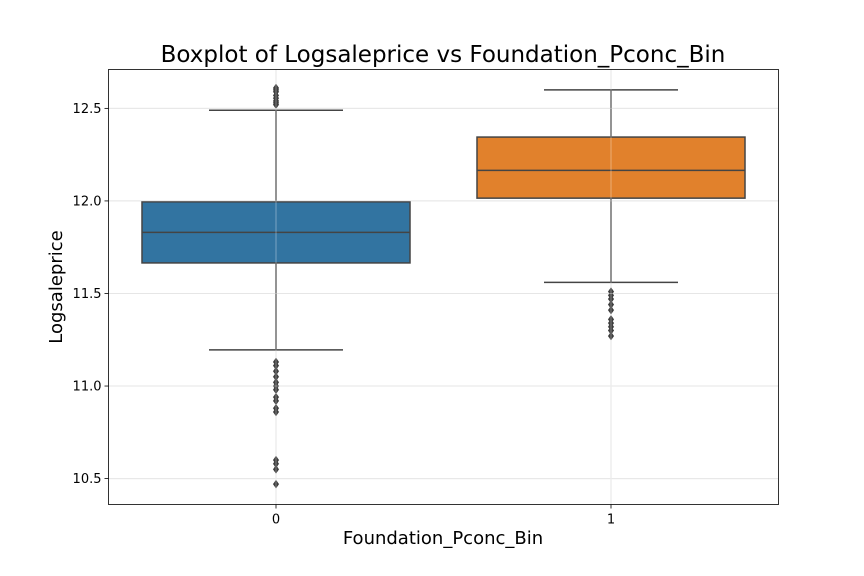 This screenshot has width=864, height=576. I want to click on y-tick-label: 10.5, so click(87, 479).